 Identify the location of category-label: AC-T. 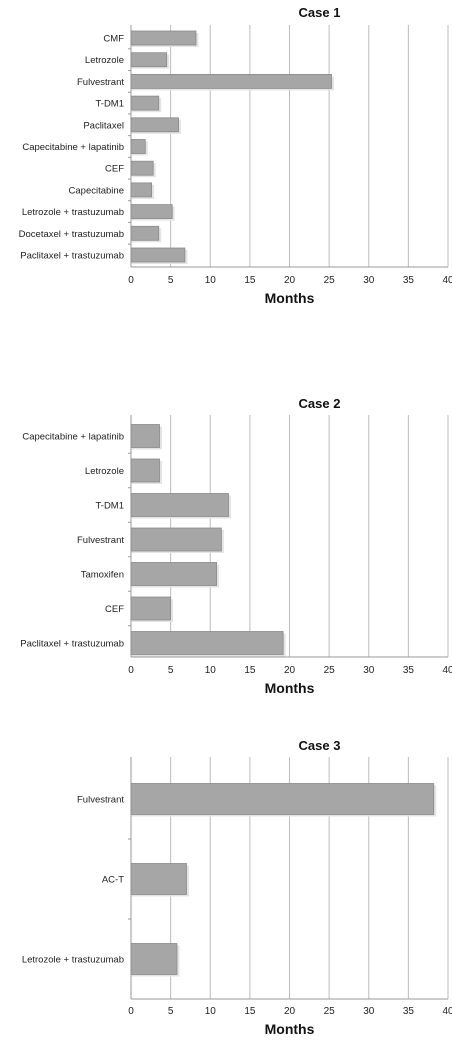
(113, 880).